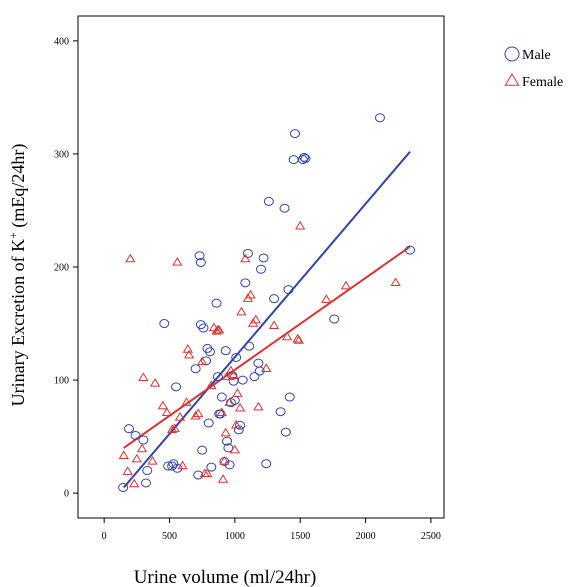  I want to click on x-tick-label: 500, so click(169, 536).